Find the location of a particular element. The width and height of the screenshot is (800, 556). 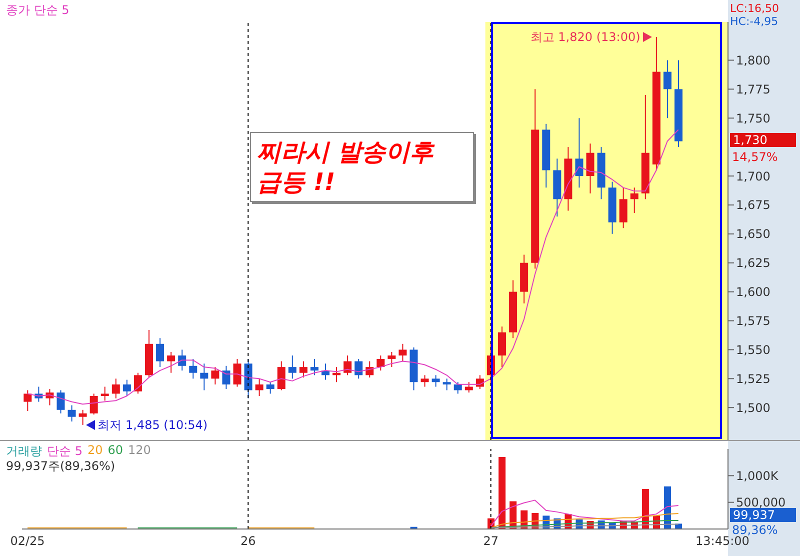

y-tick-label: 1,525 is located at coordinates (753, 379).